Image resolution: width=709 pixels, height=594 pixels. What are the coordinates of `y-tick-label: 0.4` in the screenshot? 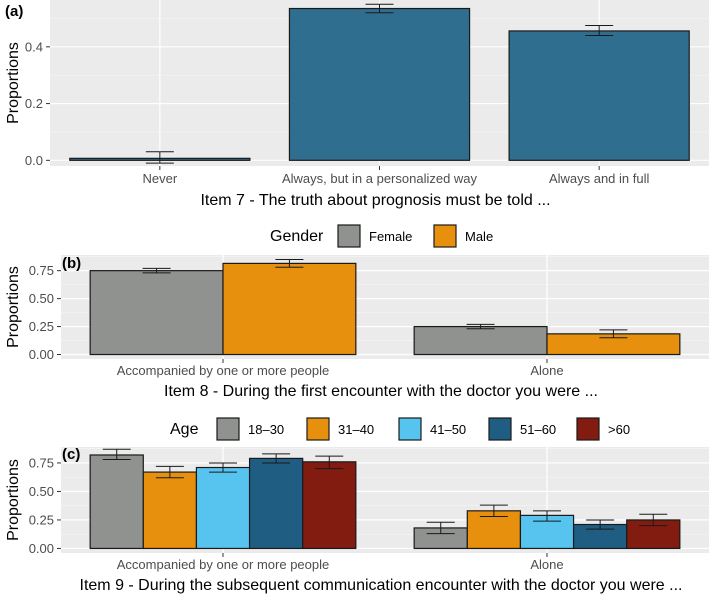 It's located at (34, 46).